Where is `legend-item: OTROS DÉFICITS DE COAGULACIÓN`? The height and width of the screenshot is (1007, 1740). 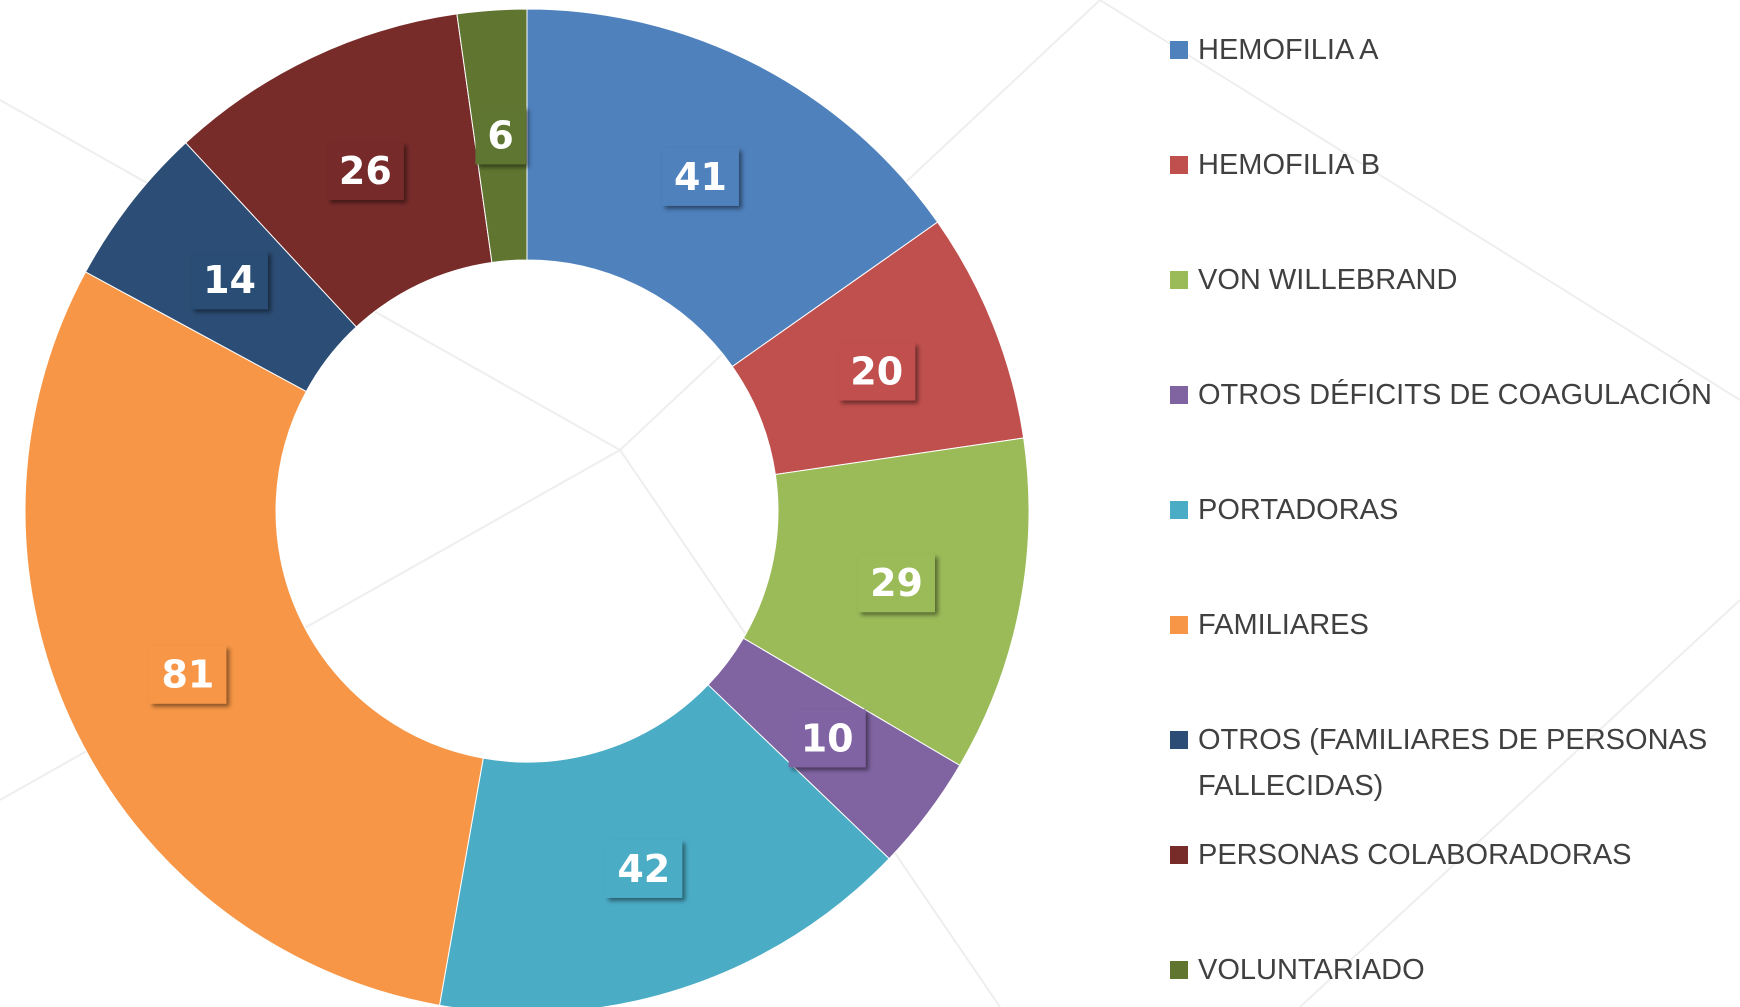
legend-item: OTROS DÉFICITS DE COAGULACIÓN is located at coordinates (1450, 395).